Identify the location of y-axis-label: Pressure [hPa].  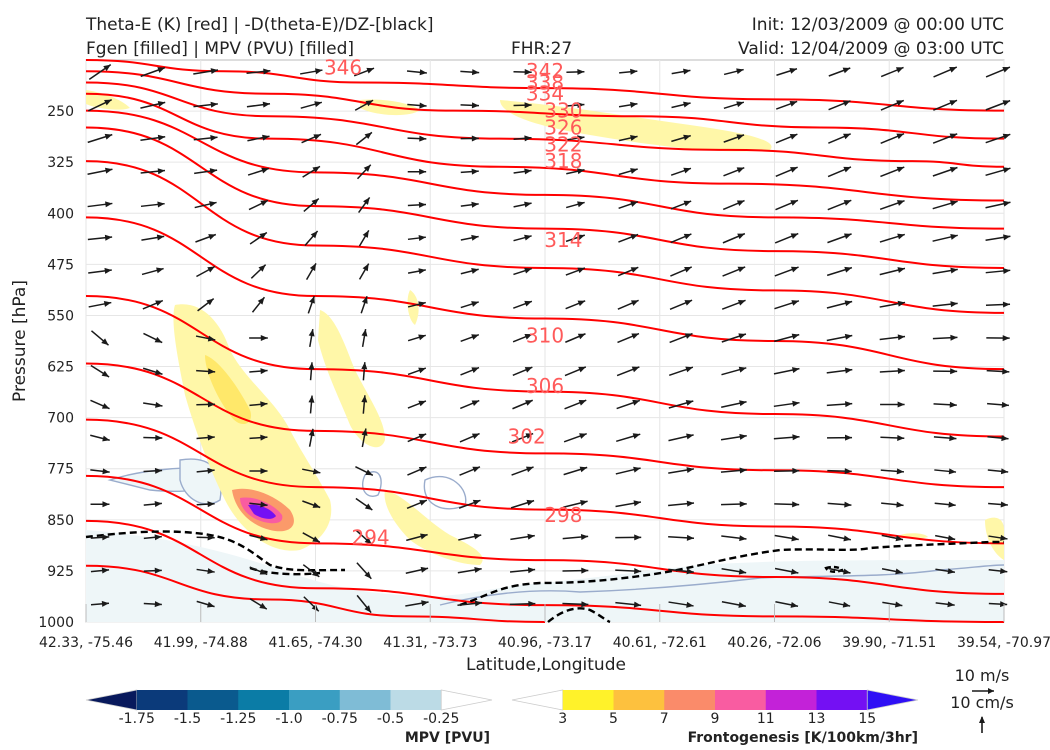
(20, 341).